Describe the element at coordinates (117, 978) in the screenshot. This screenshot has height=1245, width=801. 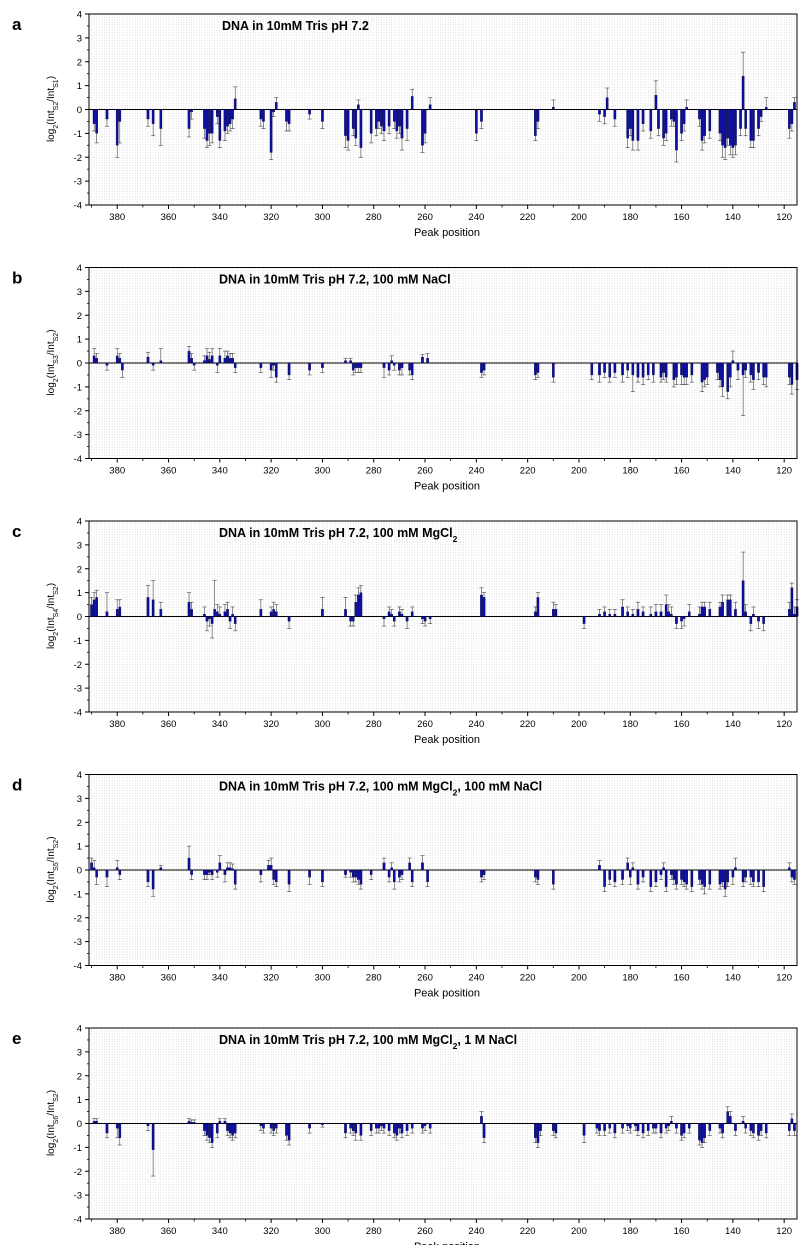
I see `x-tick-label: 380` at that location.